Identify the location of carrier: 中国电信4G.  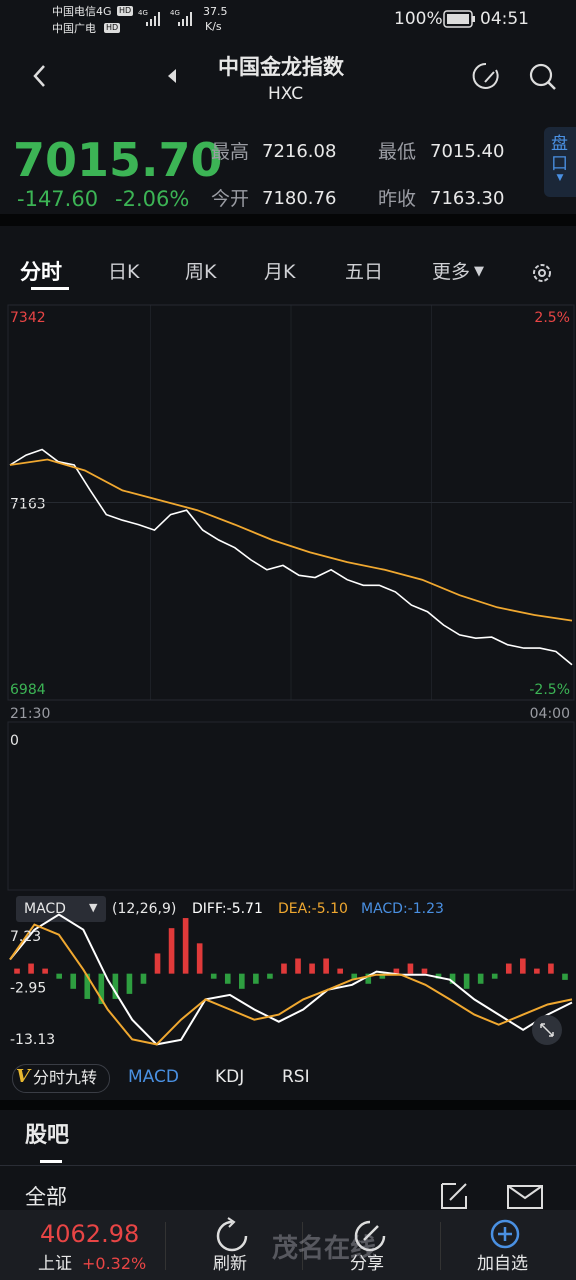
(82, 11).